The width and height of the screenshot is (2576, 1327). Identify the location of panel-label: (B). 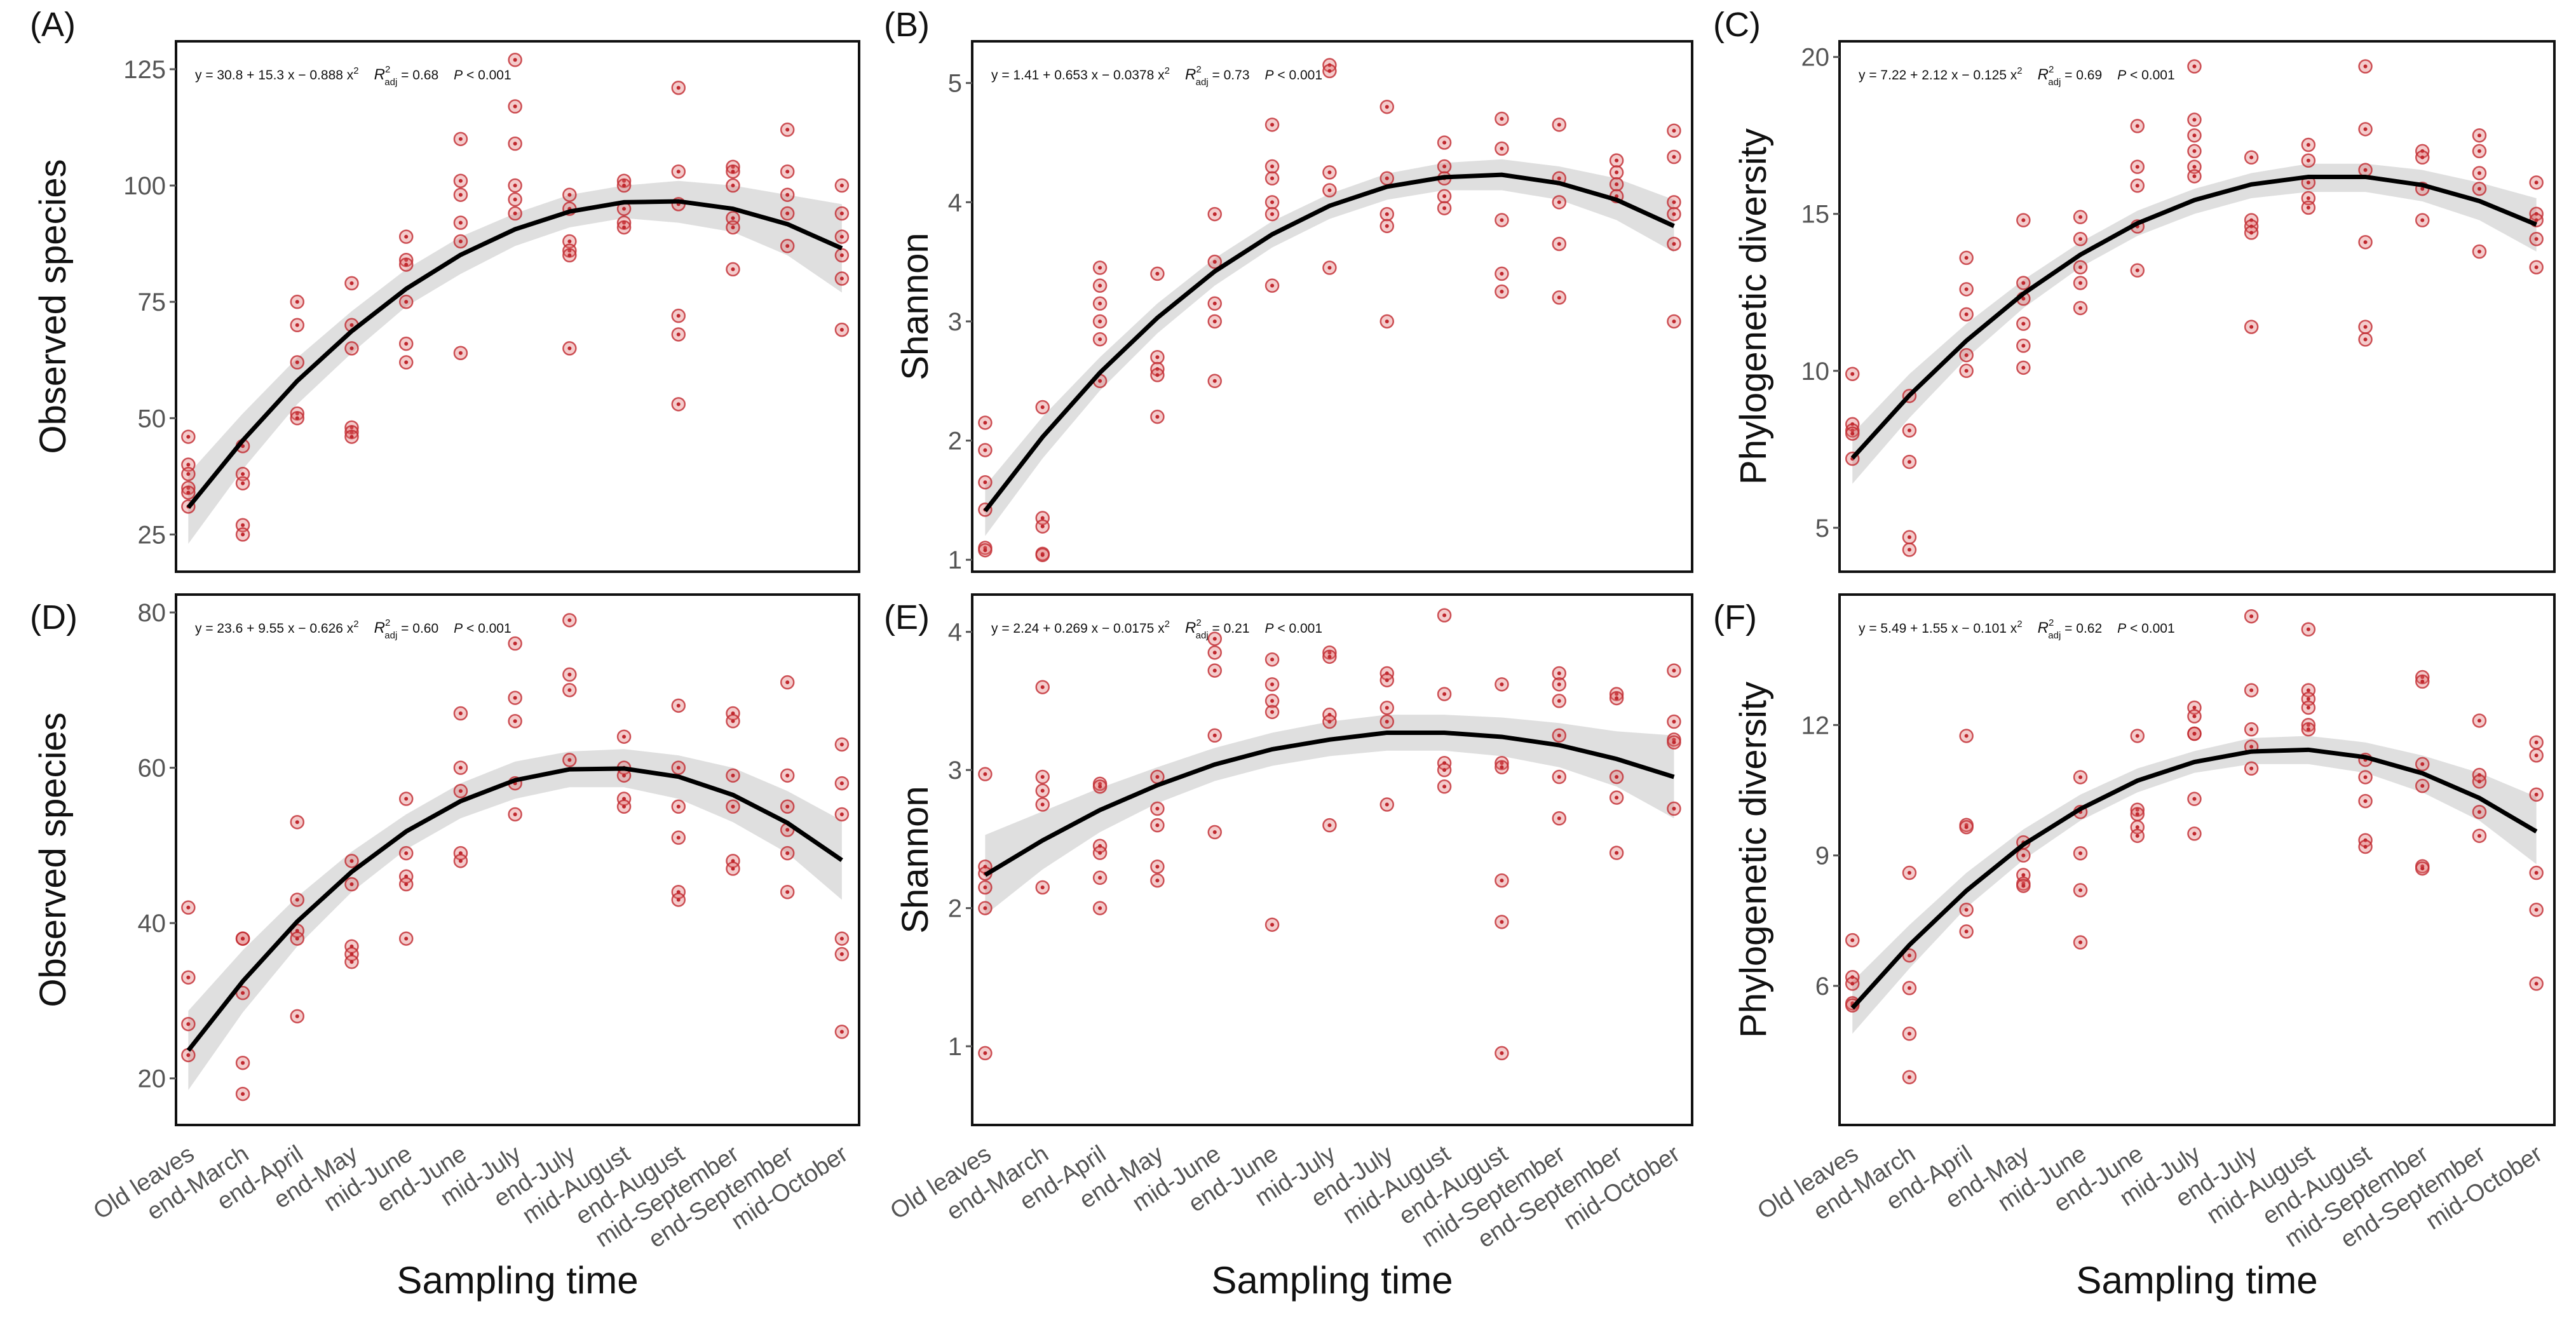
(907, 25).